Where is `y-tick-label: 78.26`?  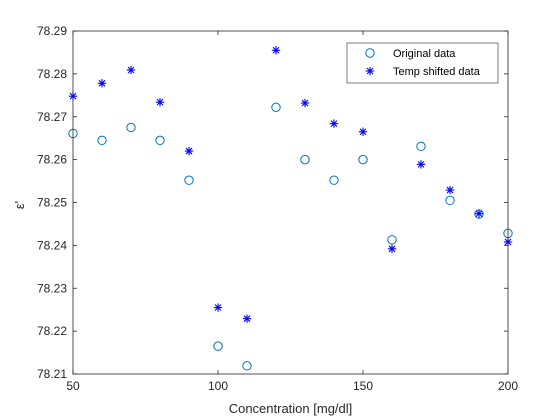
y-tick-label: 78.26 is located at coordinates (52, 160).